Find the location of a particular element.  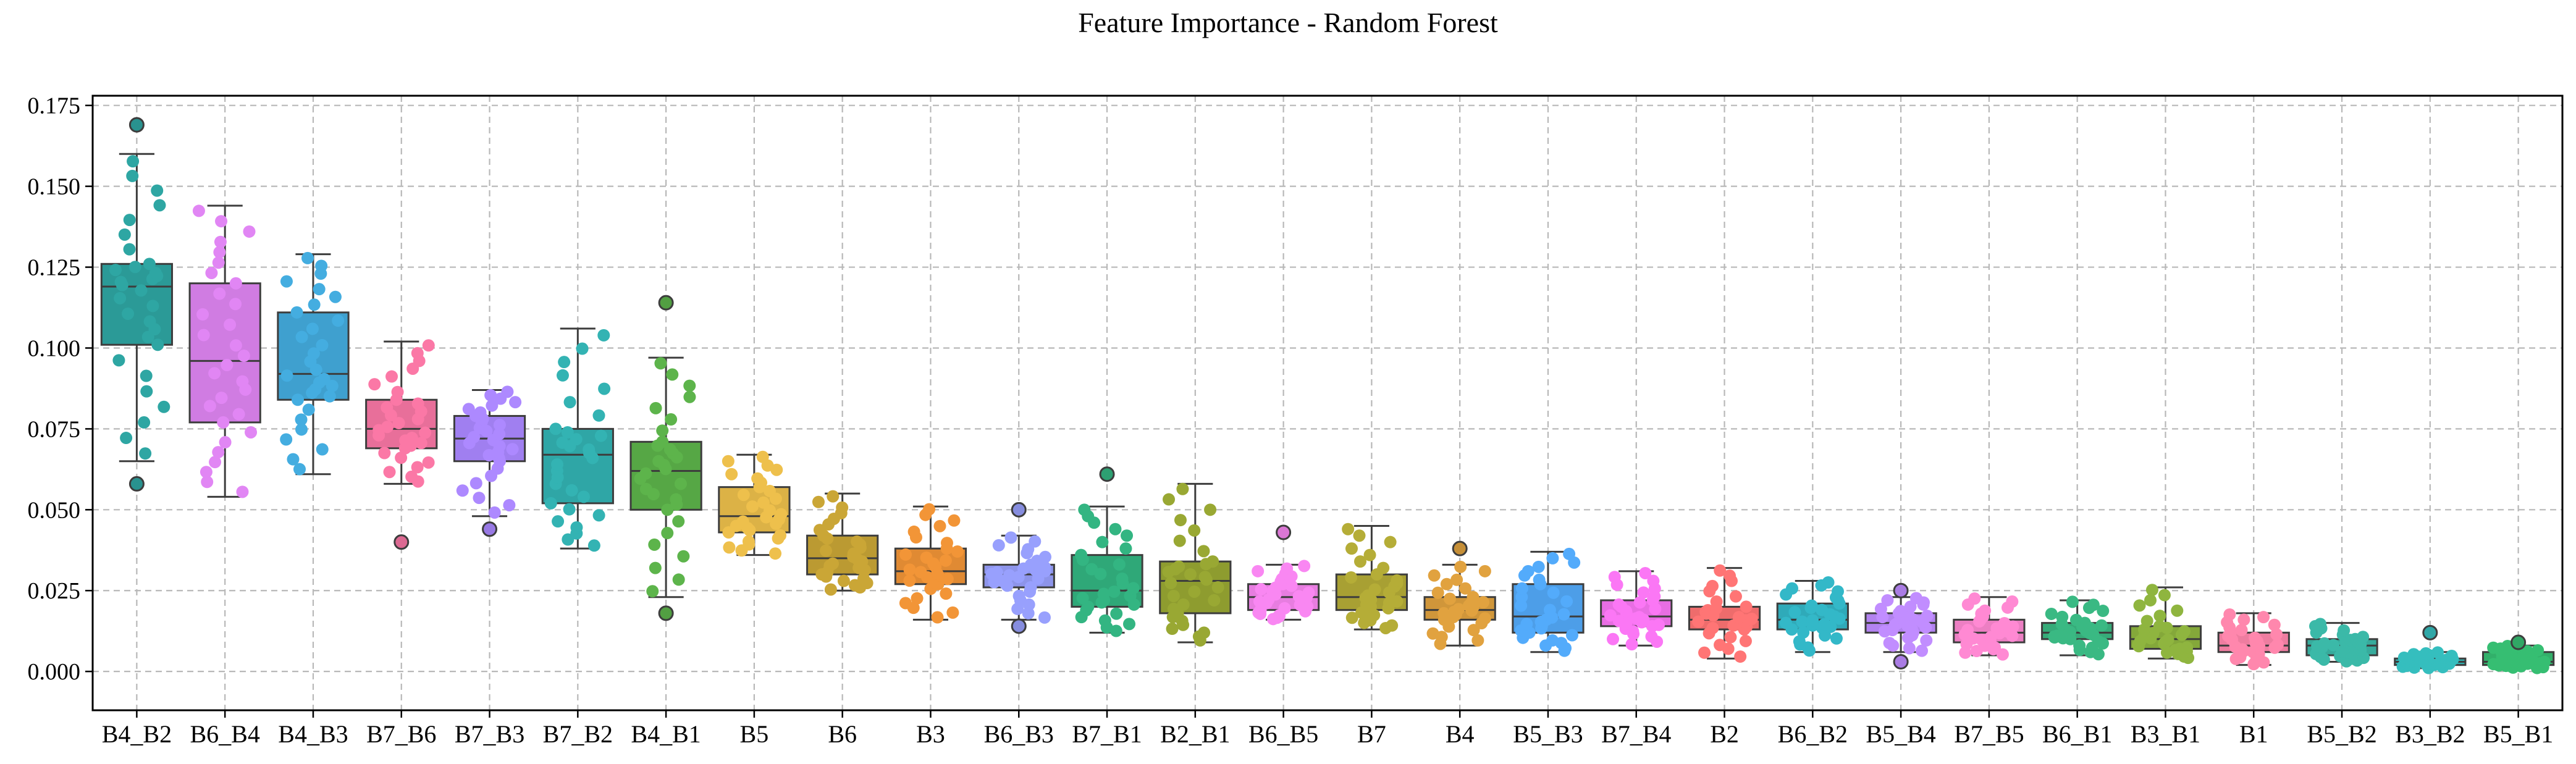

x-tick-label: B3_B2 is located at coordinates (2430, 734).